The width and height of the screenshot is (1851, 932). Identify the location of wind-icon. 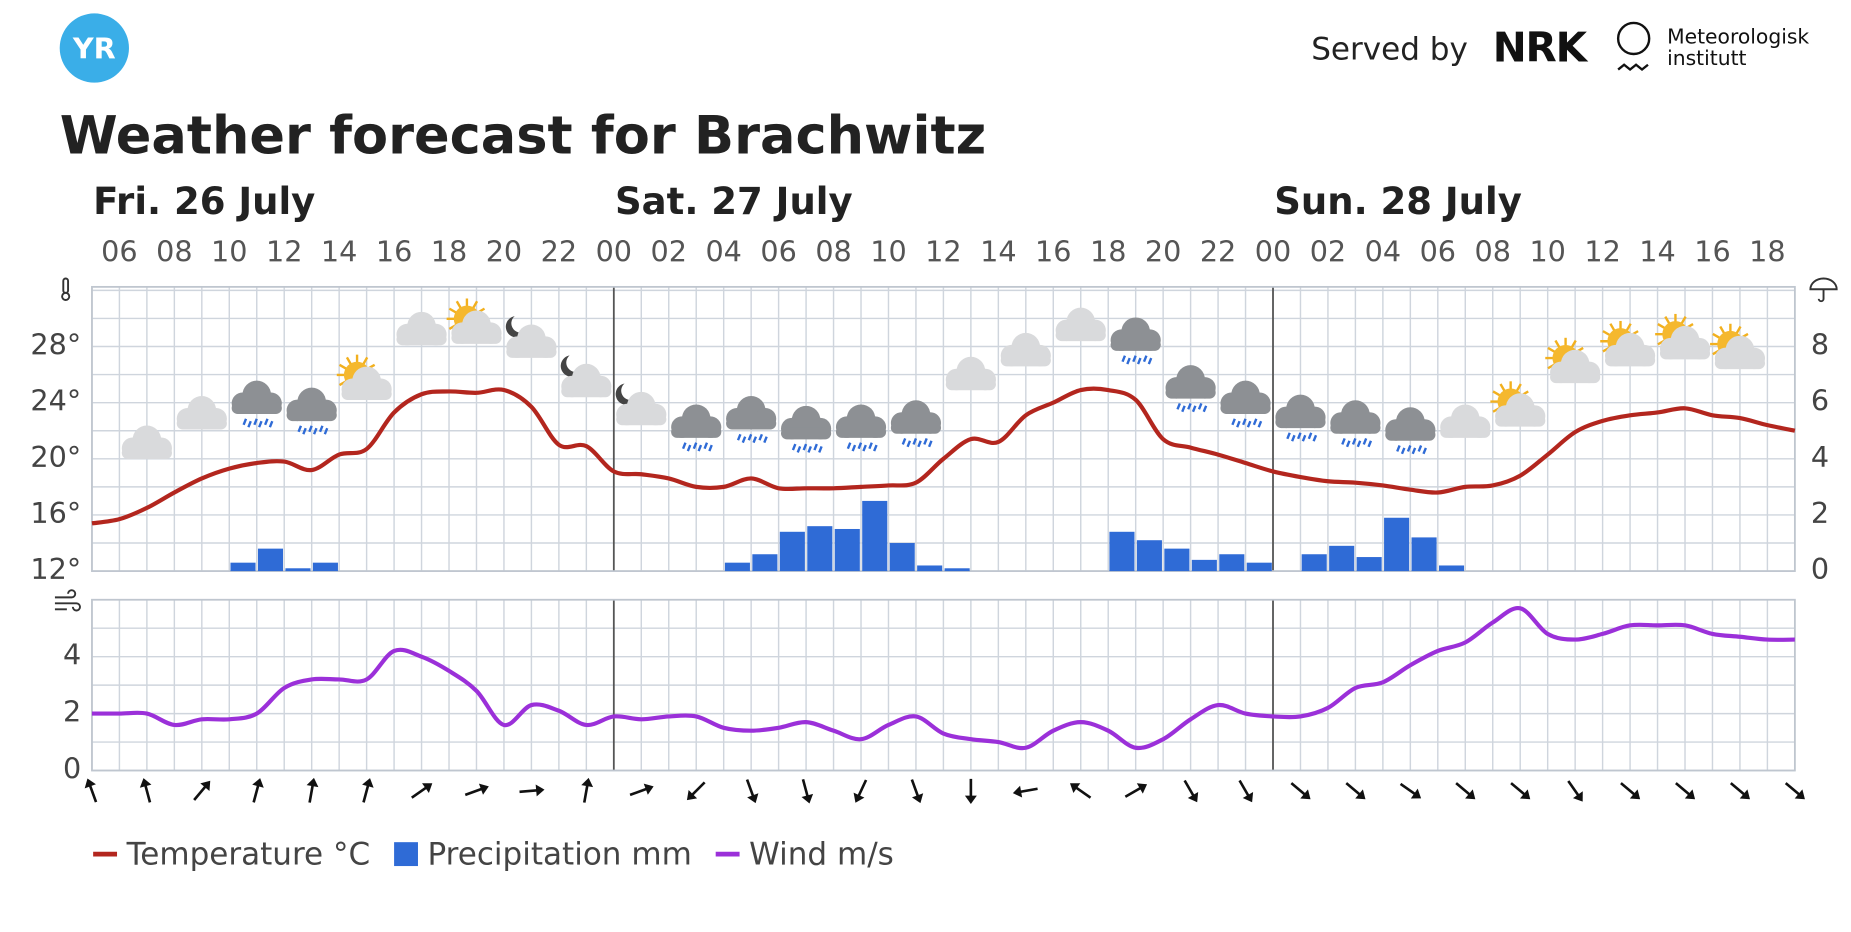
(67, 600).